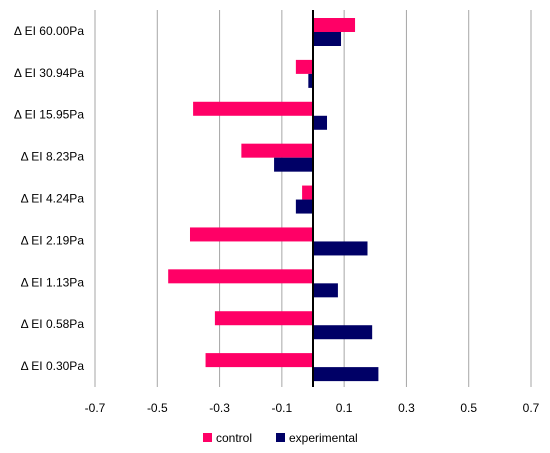  Describe the element at coordinates (49, 31) in the screenshot. I see `category-label-0: Δ EI 60.00Pa` at that location.